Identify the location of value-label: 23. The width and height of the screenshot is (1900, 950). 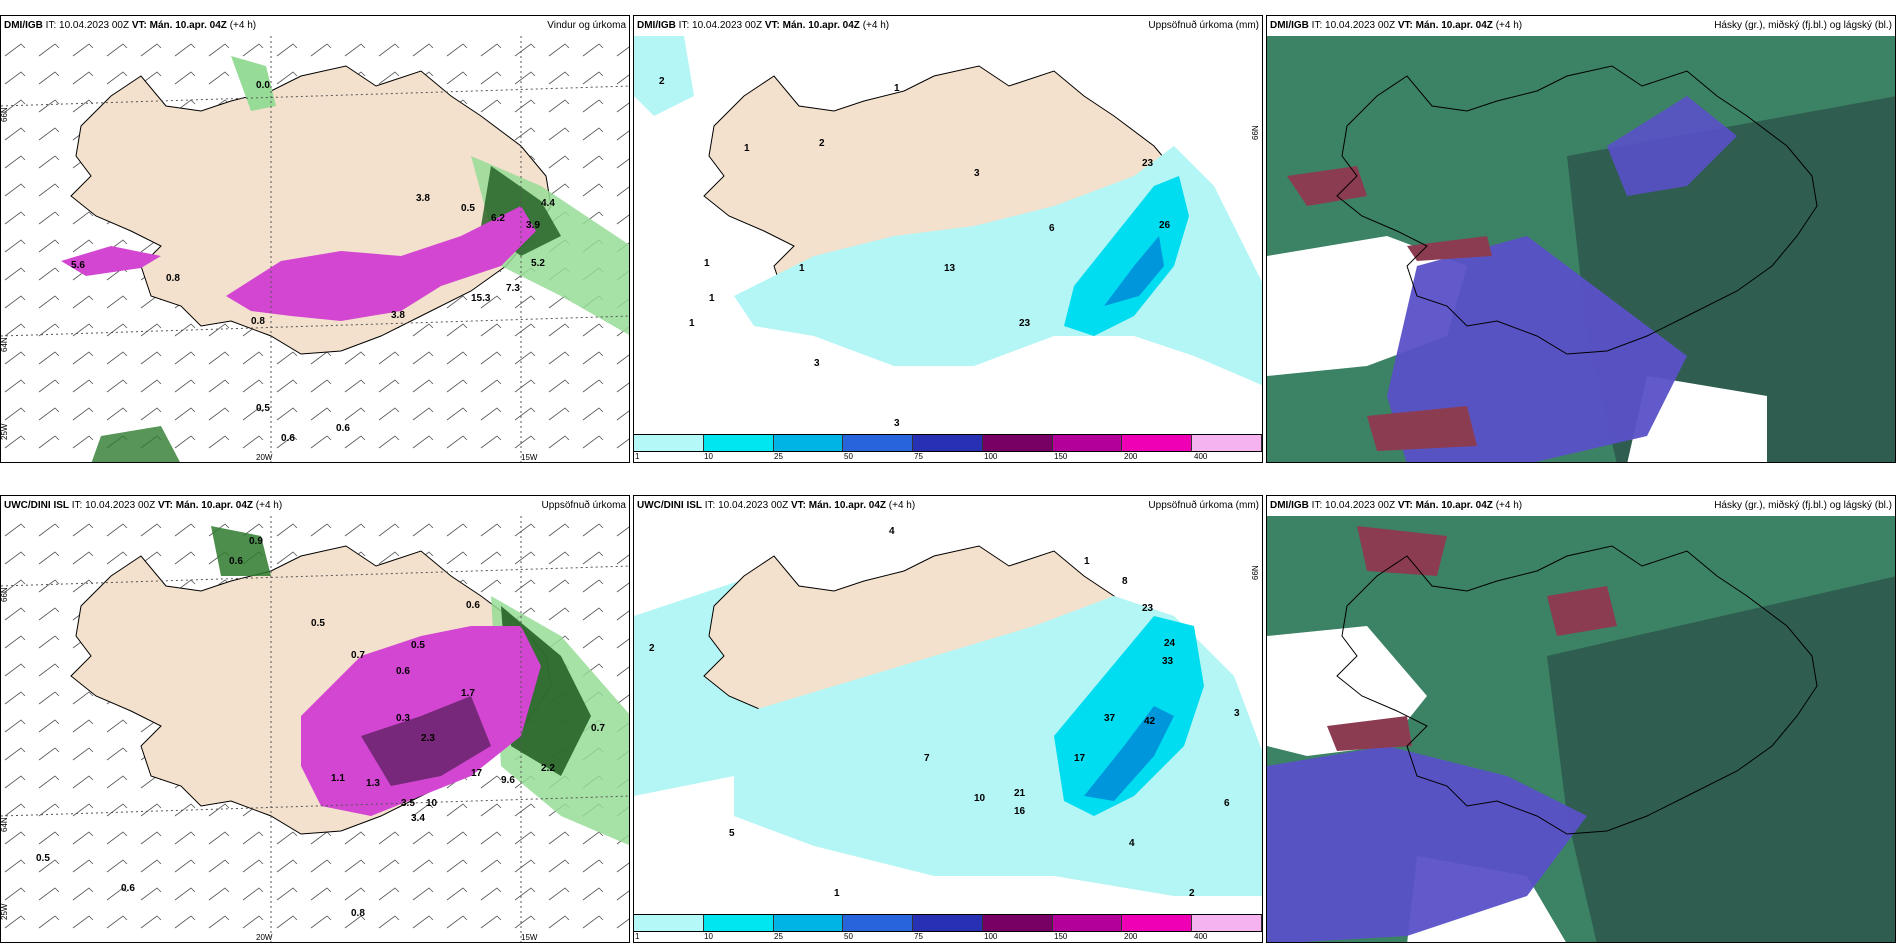
(1025, 323).